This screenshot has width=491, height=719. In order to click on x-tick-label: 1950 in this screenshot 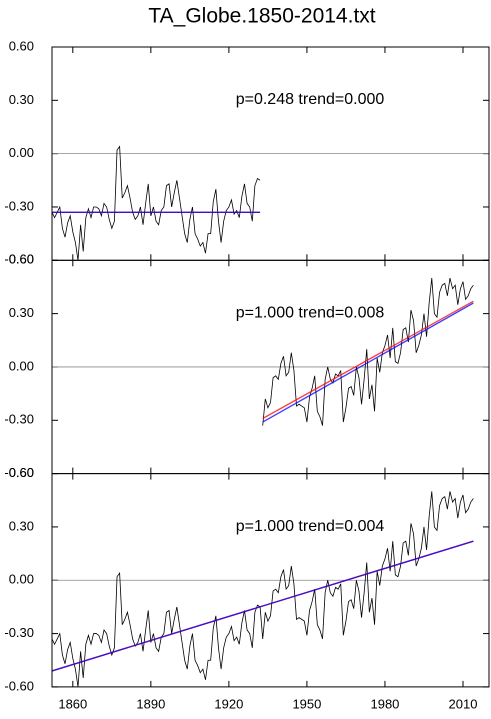, I will do `click(306, 703)`.